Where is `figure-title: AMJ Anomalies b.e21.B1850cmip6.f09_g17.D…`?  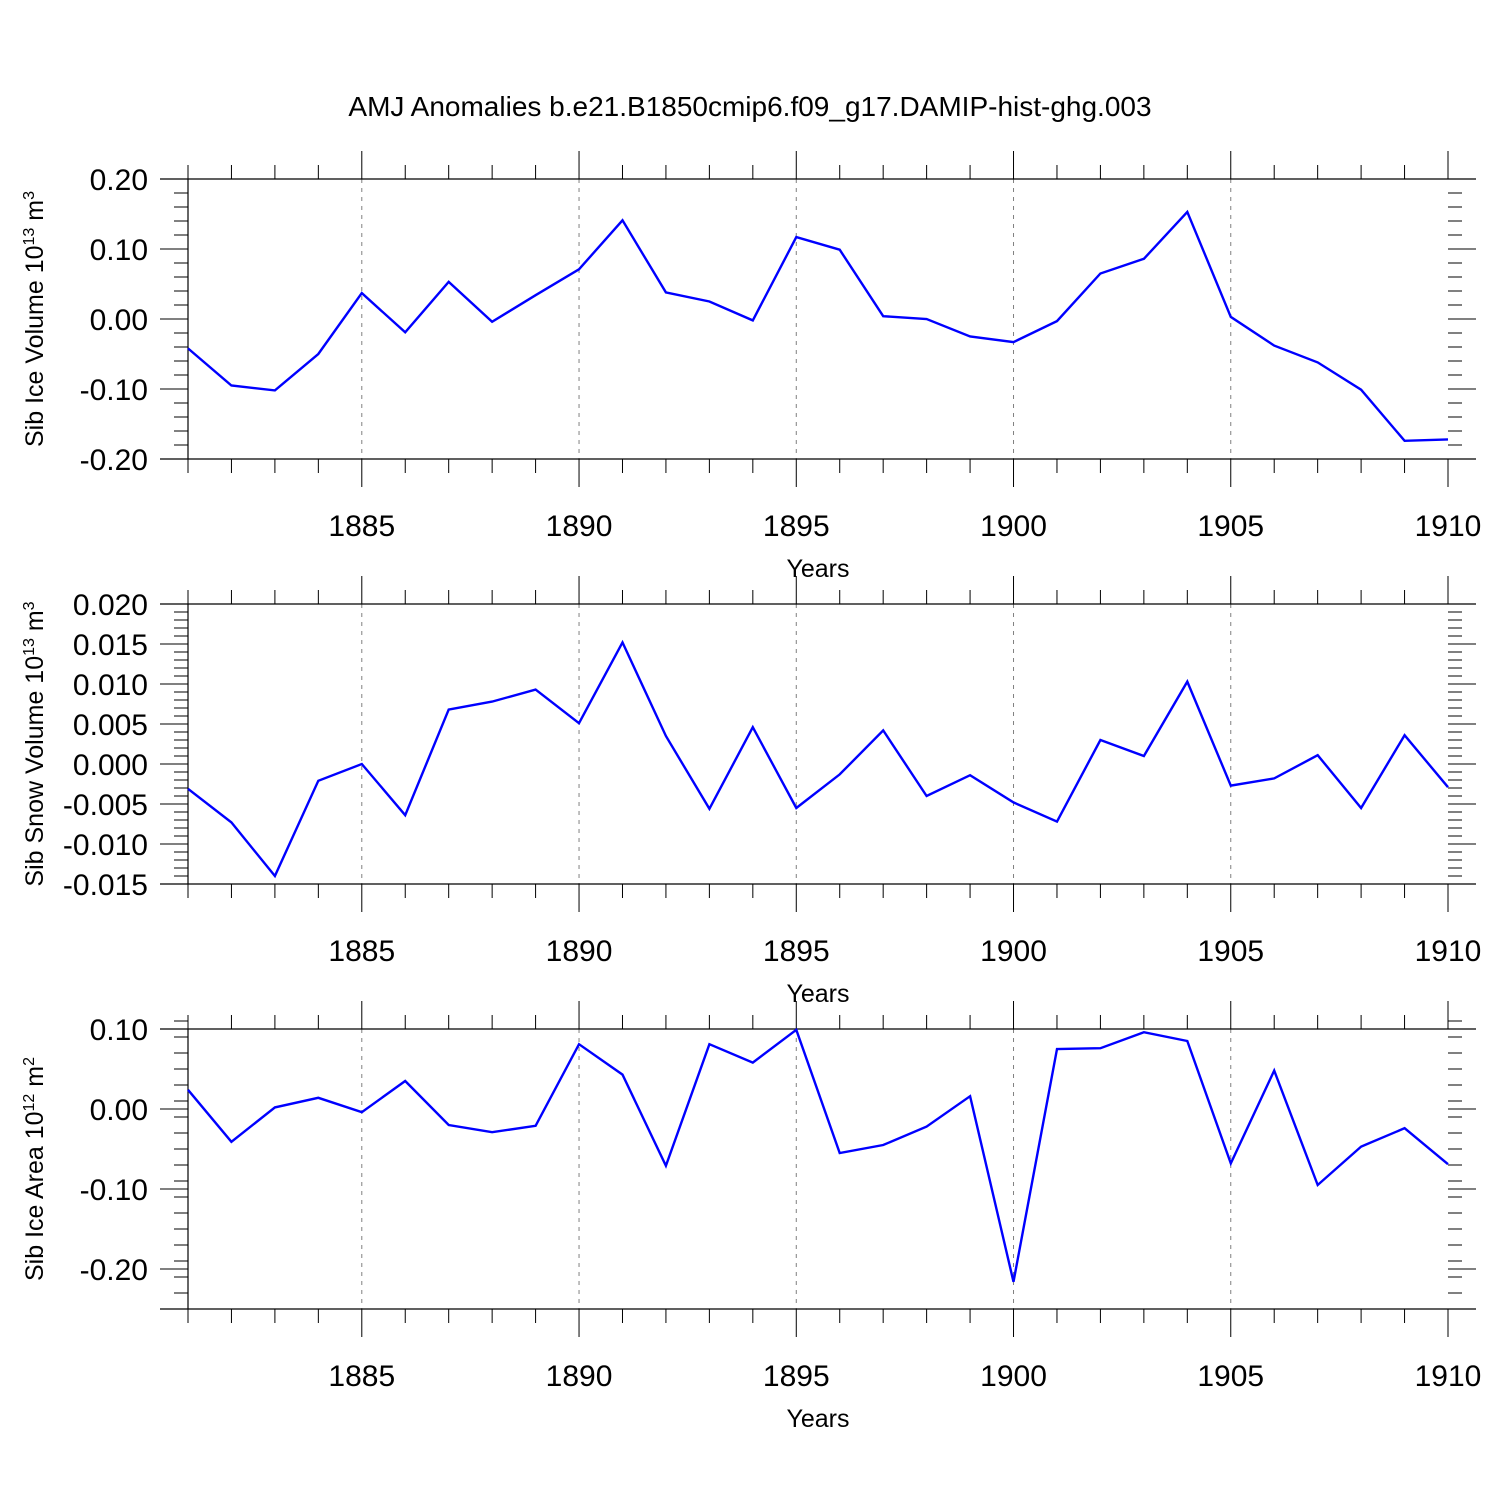
figure-title: AMJ Anomalies b.e21.B1850cmip6.f09_g17.D… is located at coordinates (749, 106).